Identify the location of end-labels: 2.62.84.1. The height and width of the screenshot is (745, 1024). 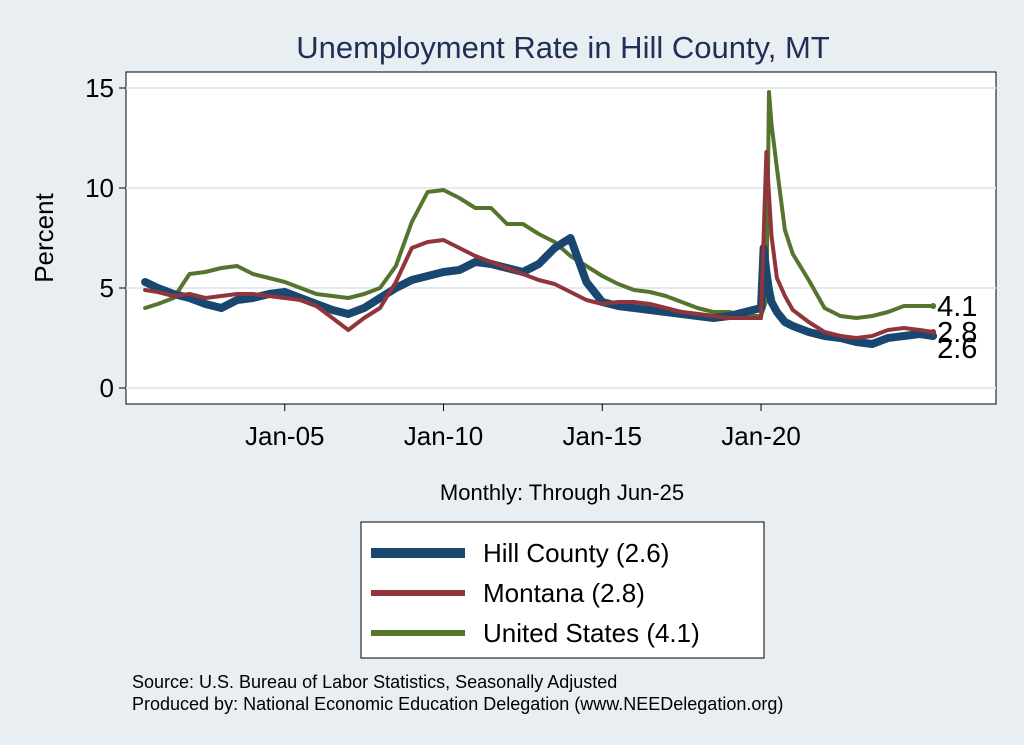
(953, 328).